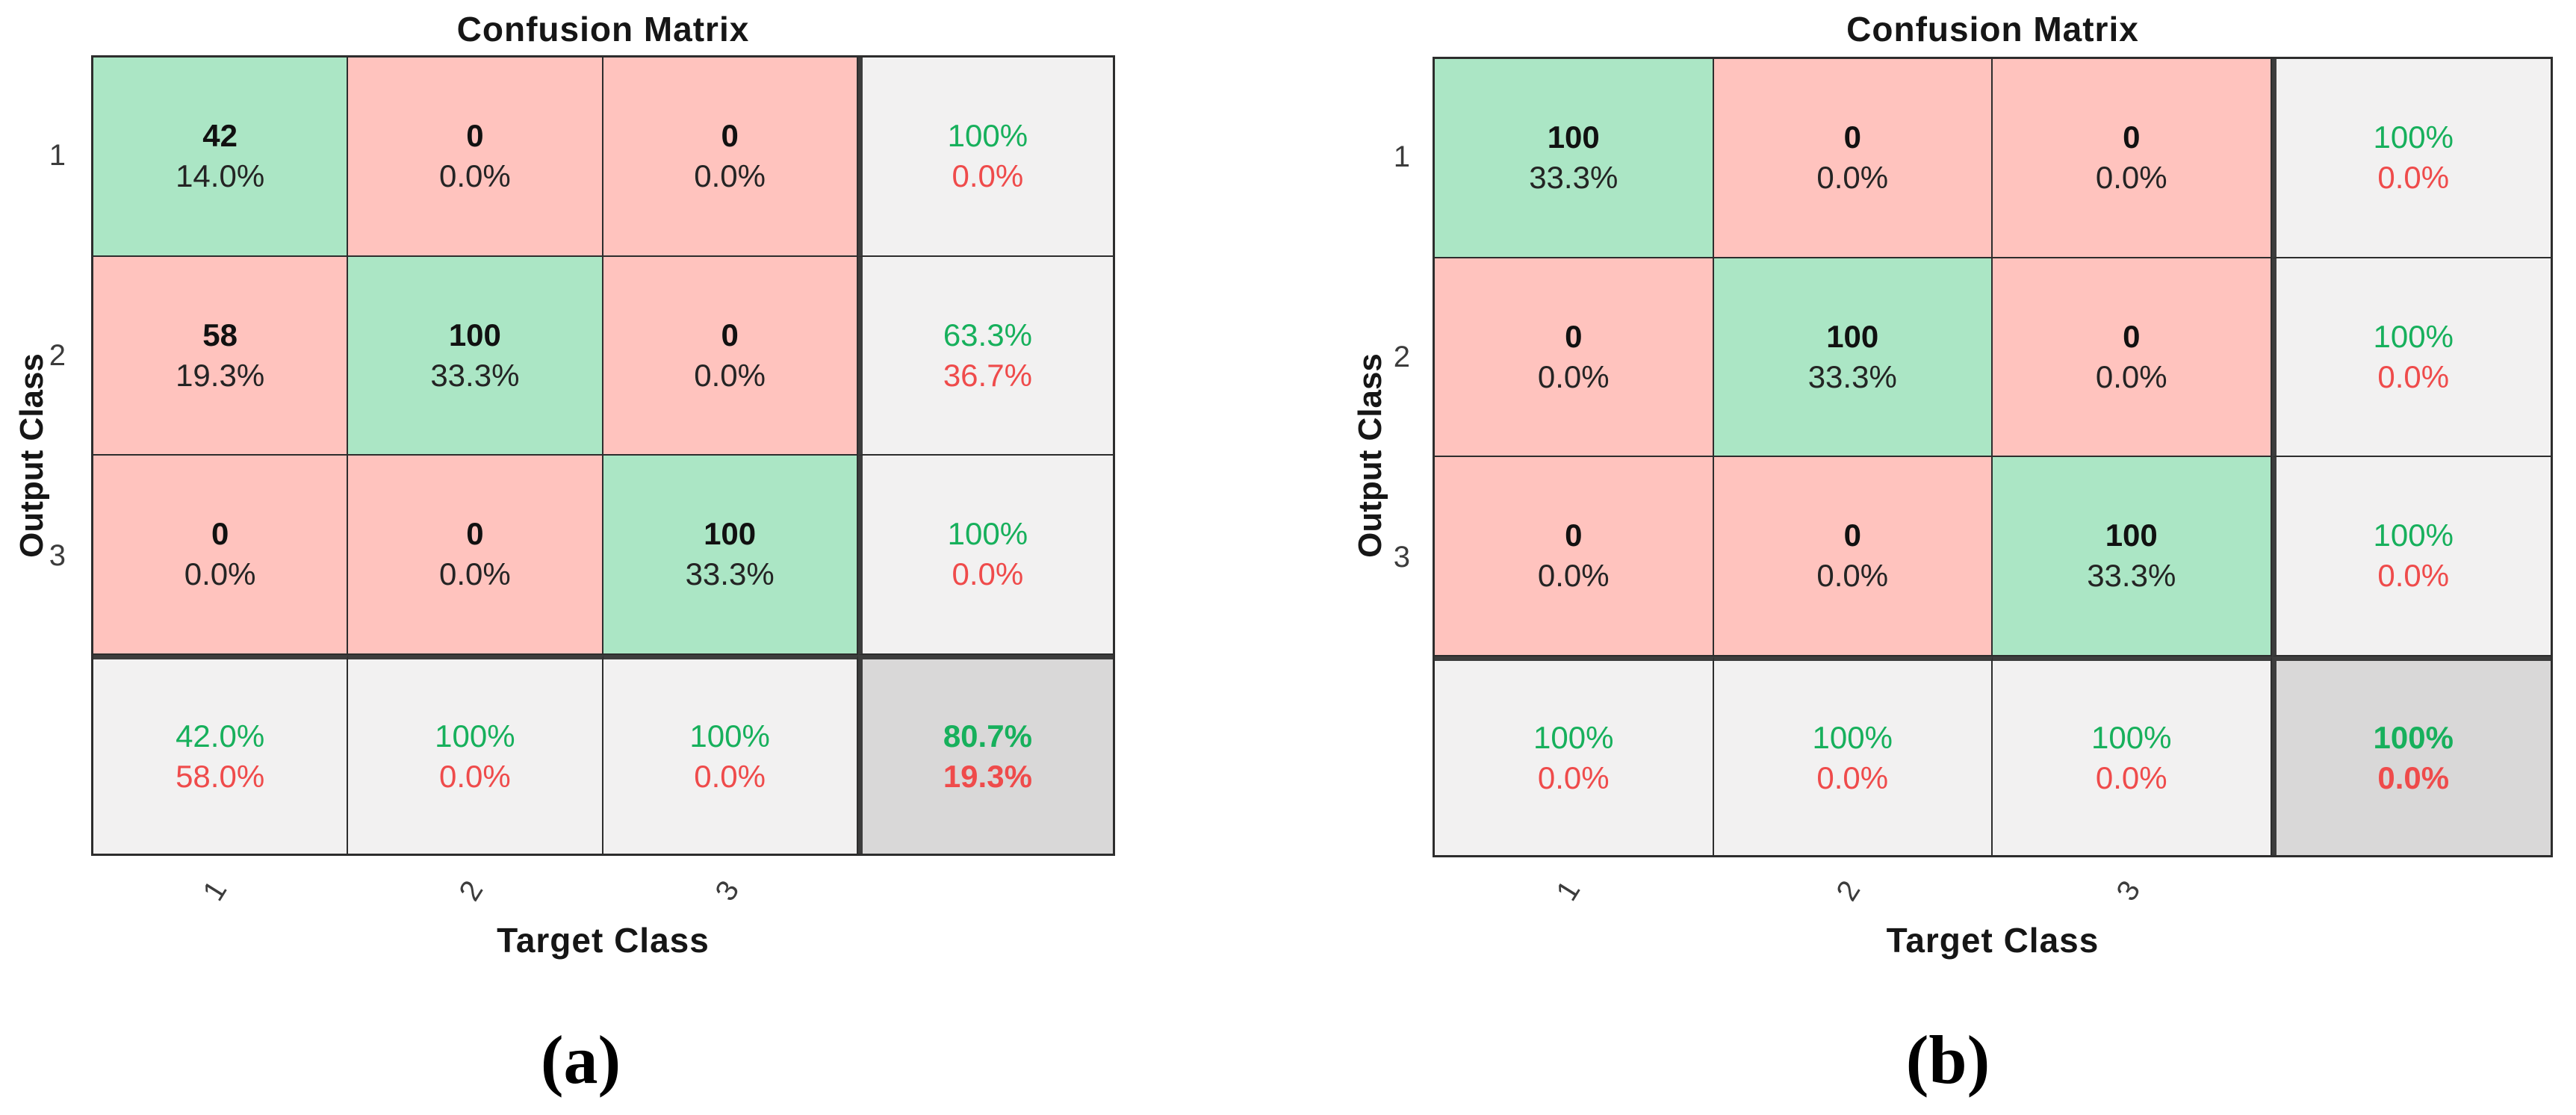  What do you see at coordinates (220, 334) in the screenshot?
I see `cell-count: 58` at bounding box center [220, 334].